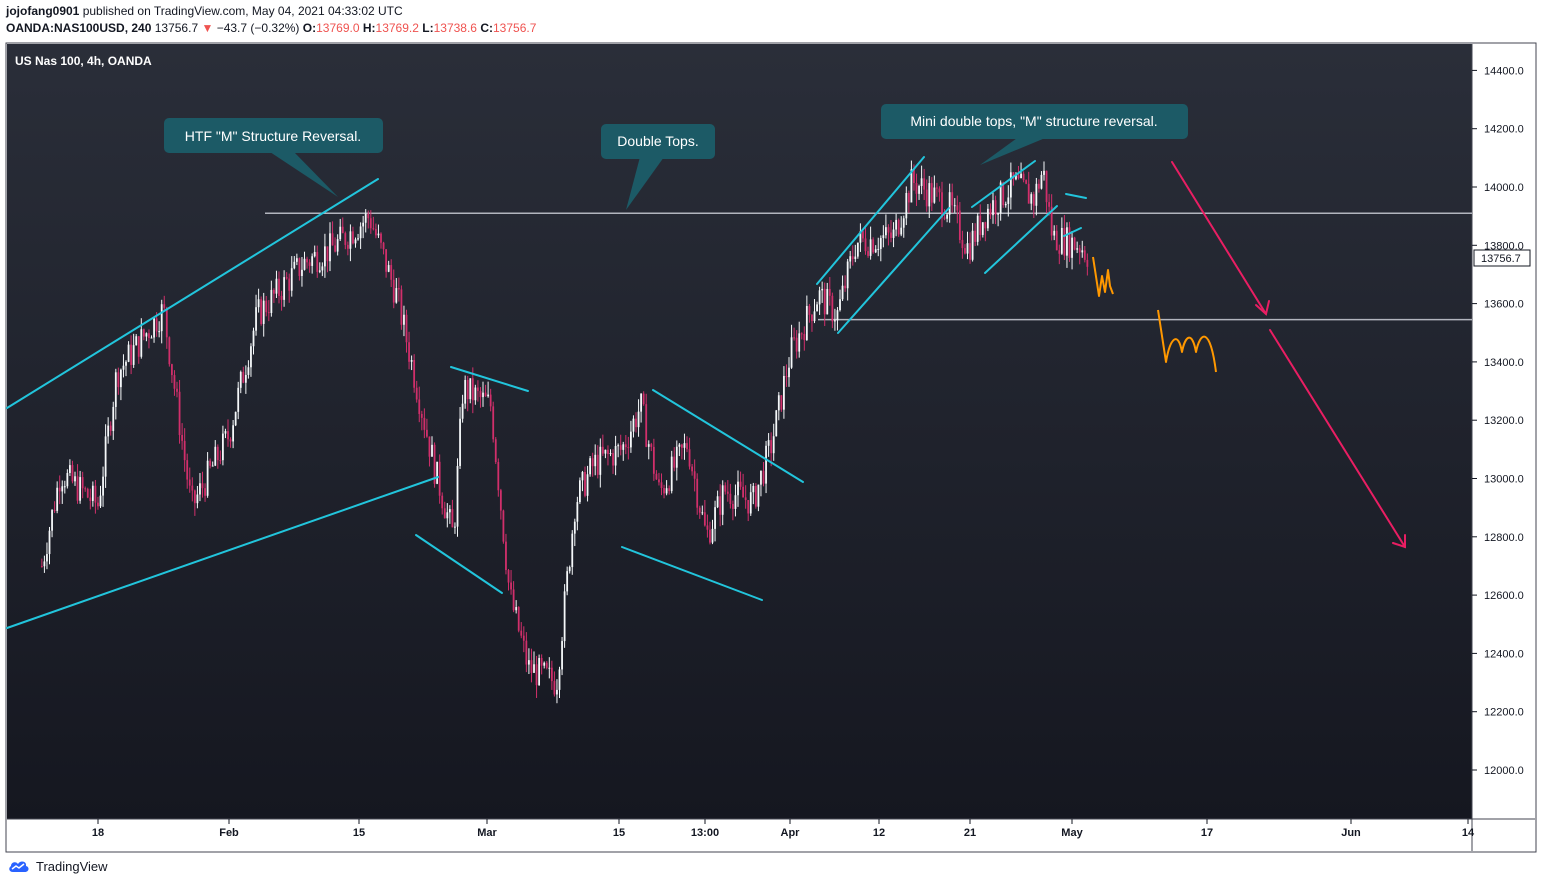  Describe the element at coordinates (728, 436) in the screenshot. I see `trendline-wedge-top` at that location.